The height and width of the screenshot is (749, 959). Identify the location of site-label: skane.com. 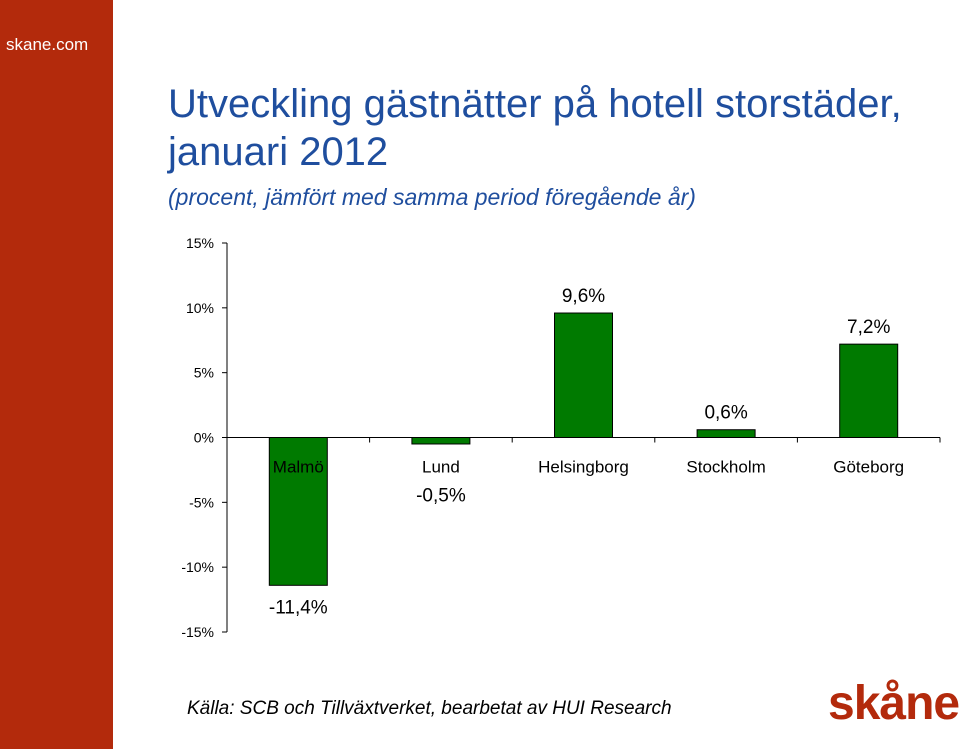
(47, 44).